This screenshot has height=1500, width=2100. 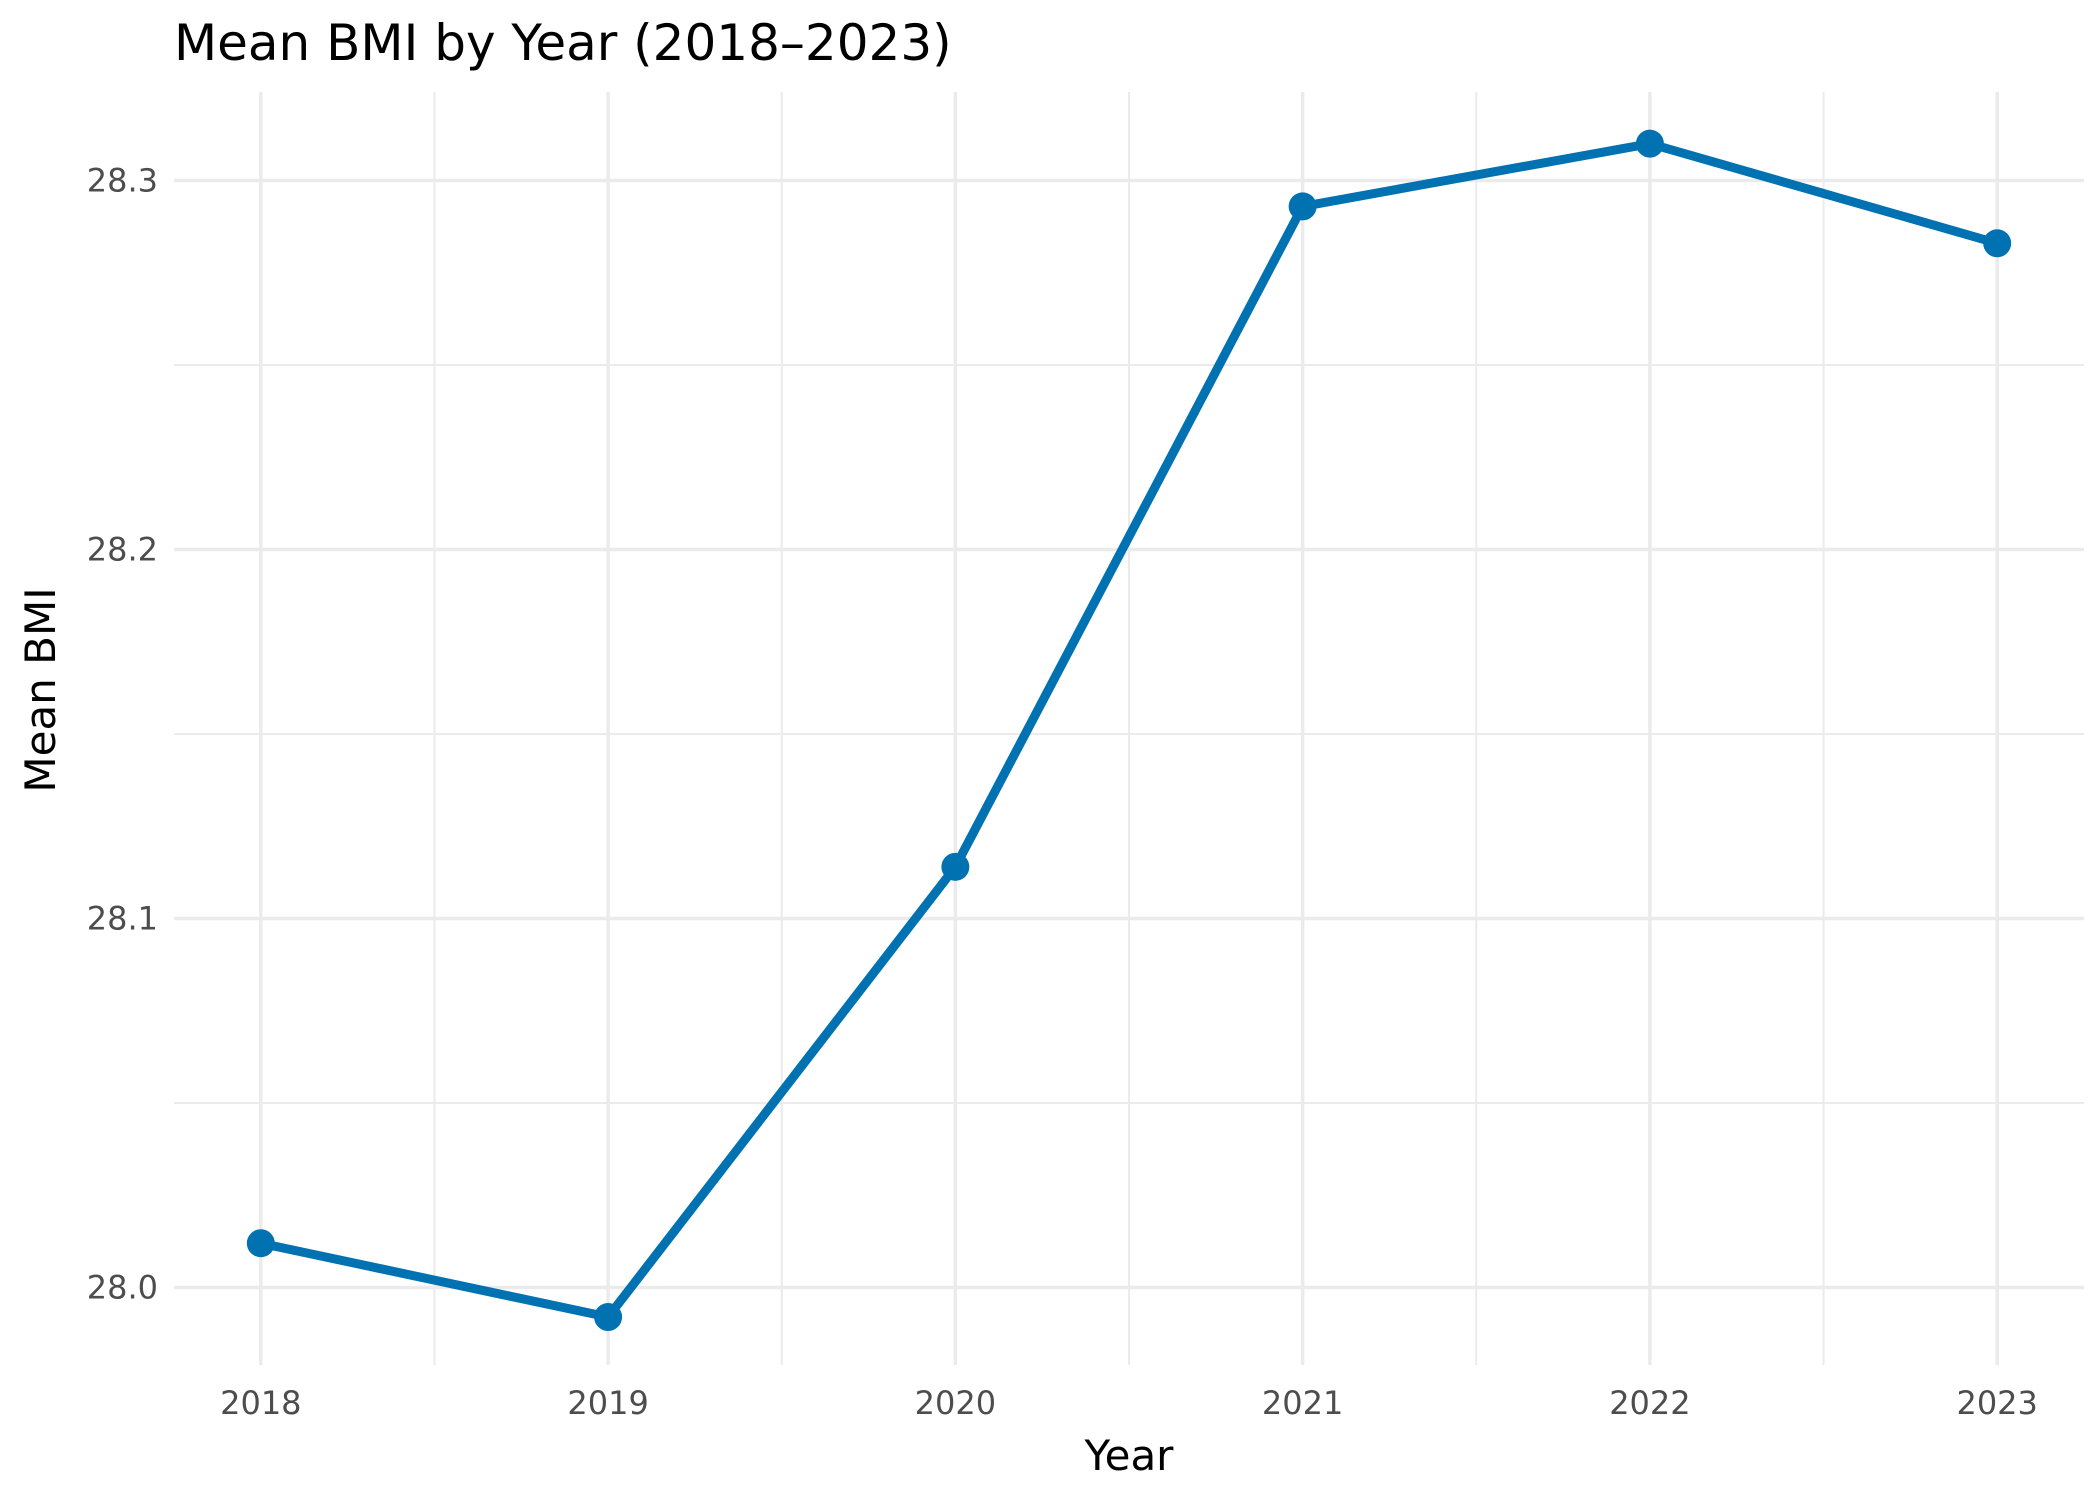 I want to click on x-tick-label: 2021, so click(x=1302, y=1403).